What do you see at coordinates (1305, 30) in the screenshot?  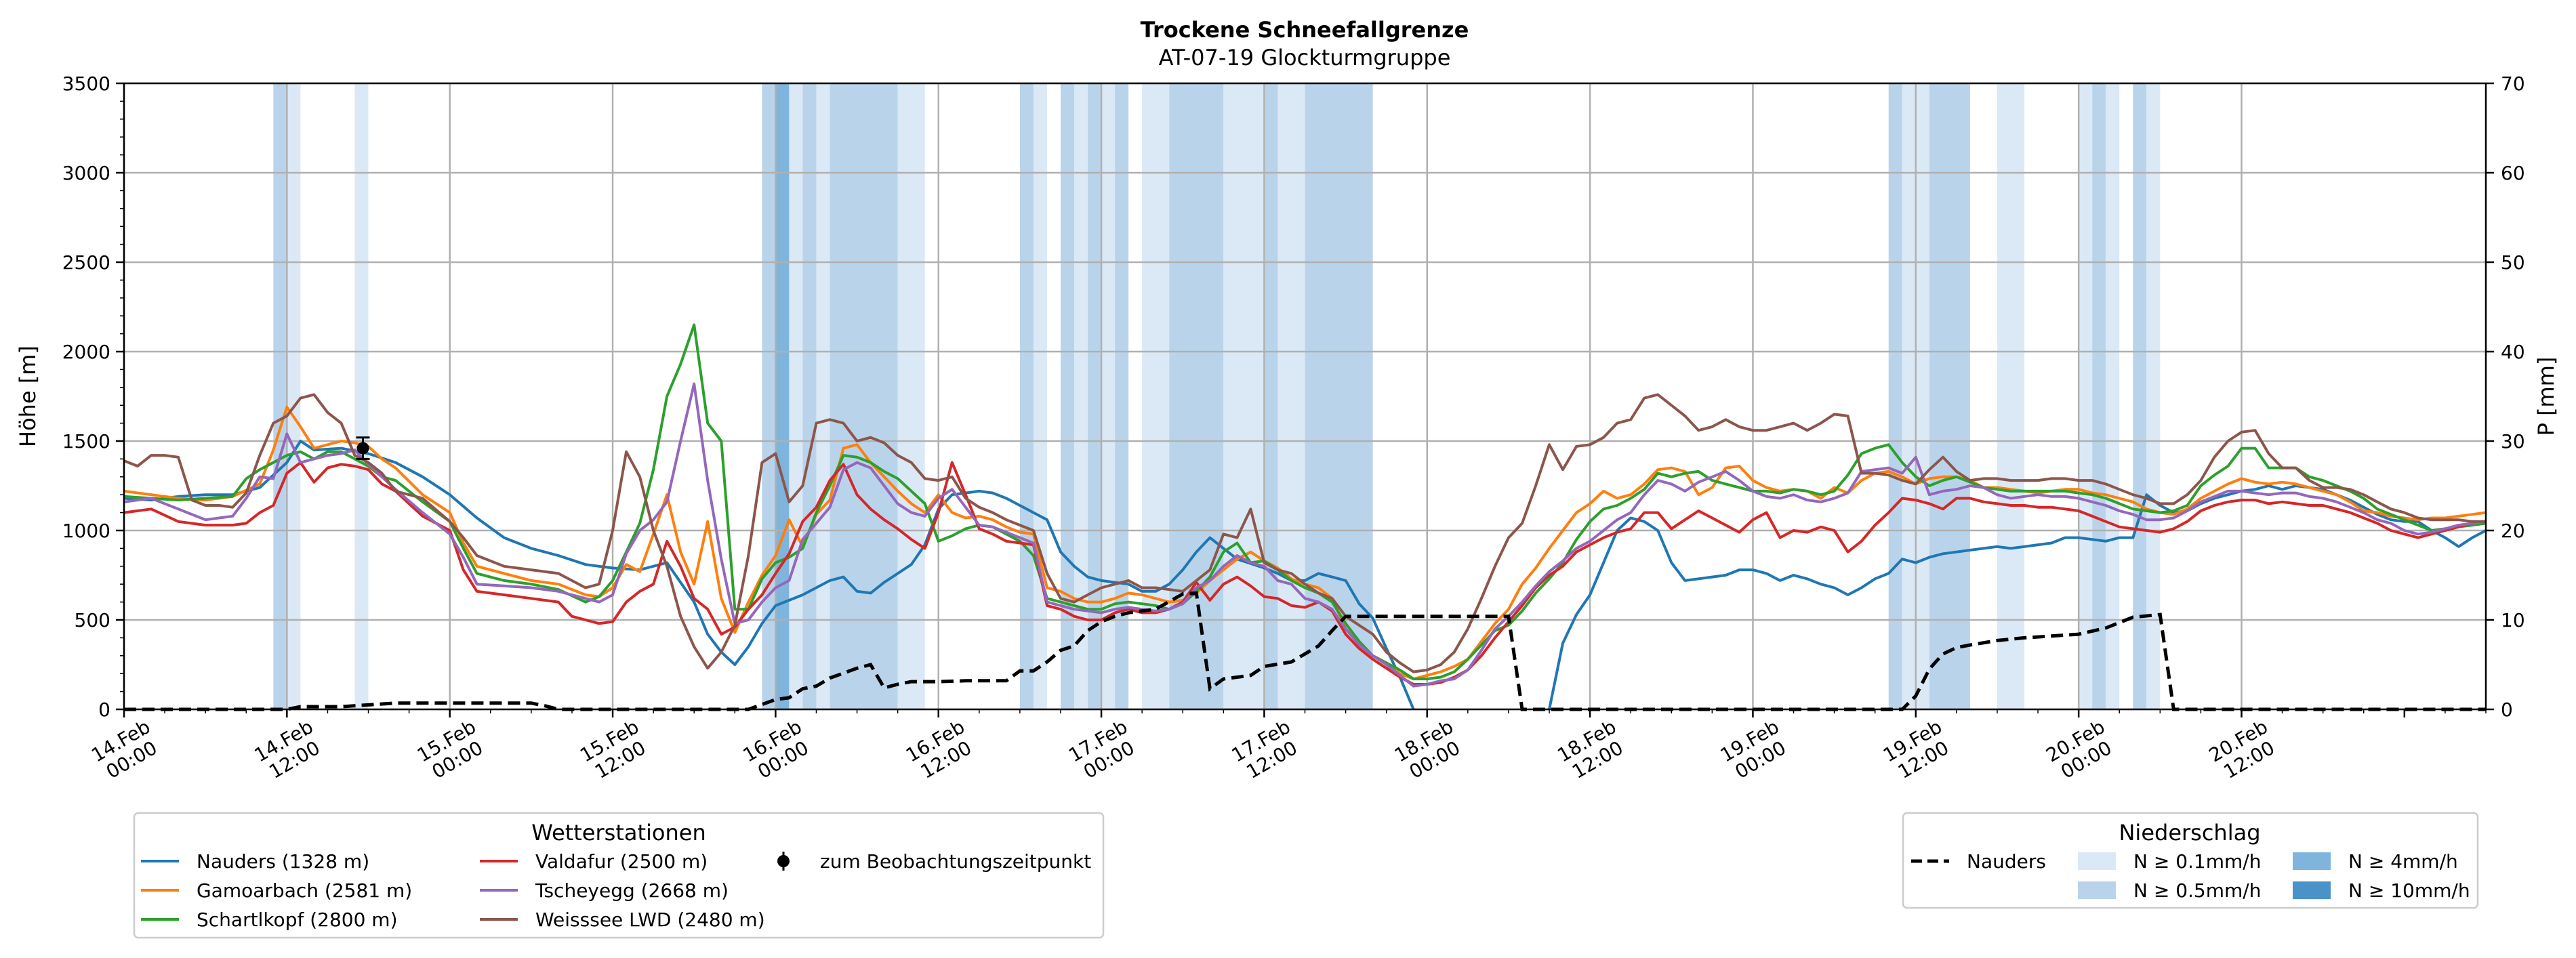 I see `chart-title: Trockene Schneefallgrenze` at bounding box center [1305, 30].